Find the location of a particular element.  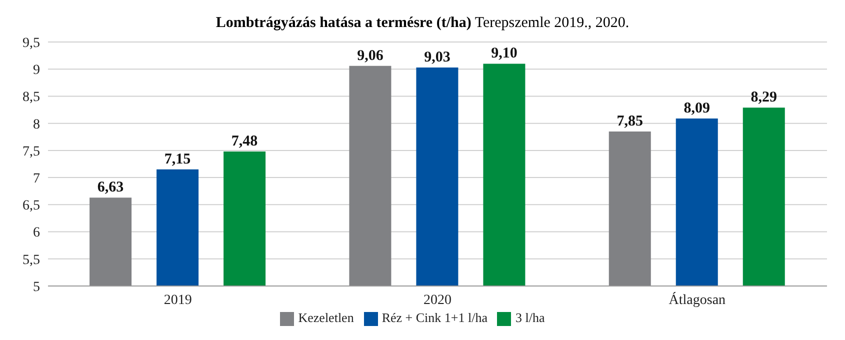

chart-subtitle: Terepszemle 2019., 2020. is located at coordinates (552, 23).